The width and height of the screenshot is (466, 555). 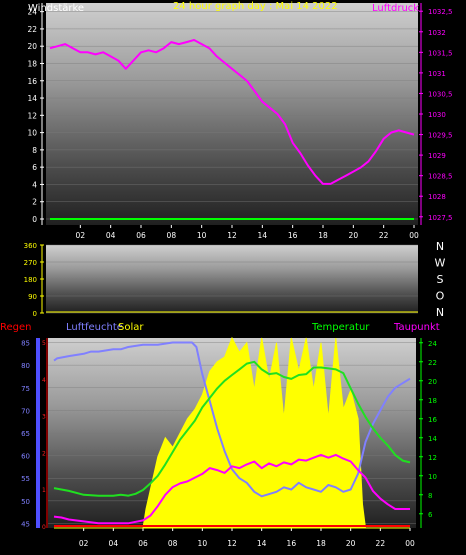 What do you see at coordinates (34, 202) in the screenshot?
I see `left-tick-label: 2` at bounding box center [34, 202].